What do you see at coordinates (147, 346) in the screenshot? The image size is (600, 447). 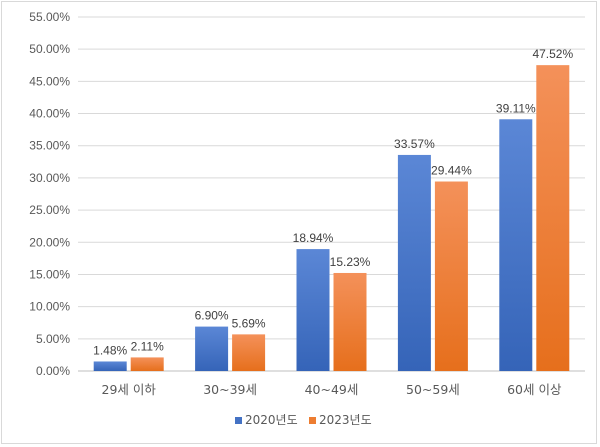 I see `data-label: 2.11%` at bounding box center [147, 346].